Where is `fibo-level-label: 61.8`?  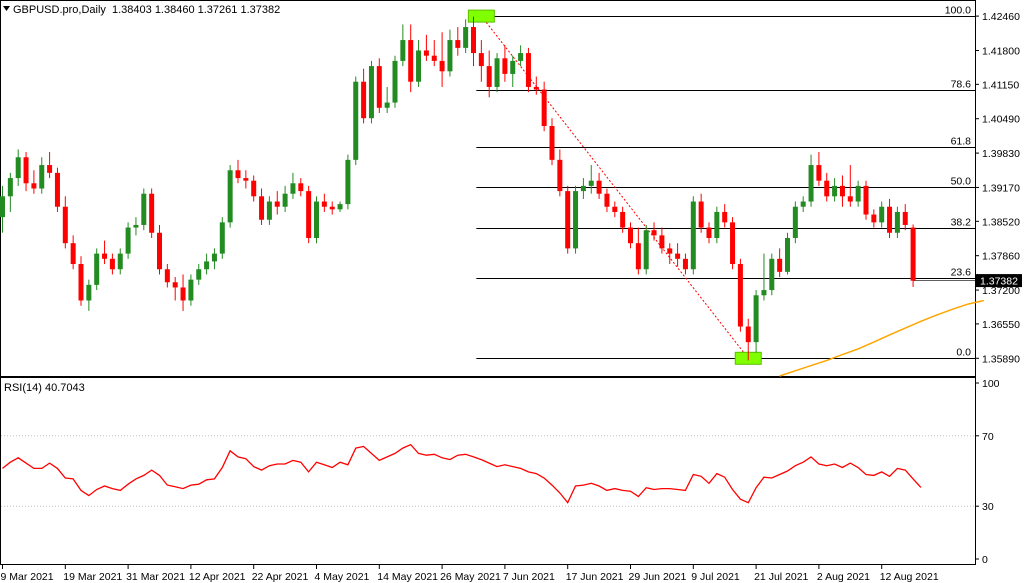 fibo-level-label: 61.8 is located at coordinates (961, 142).